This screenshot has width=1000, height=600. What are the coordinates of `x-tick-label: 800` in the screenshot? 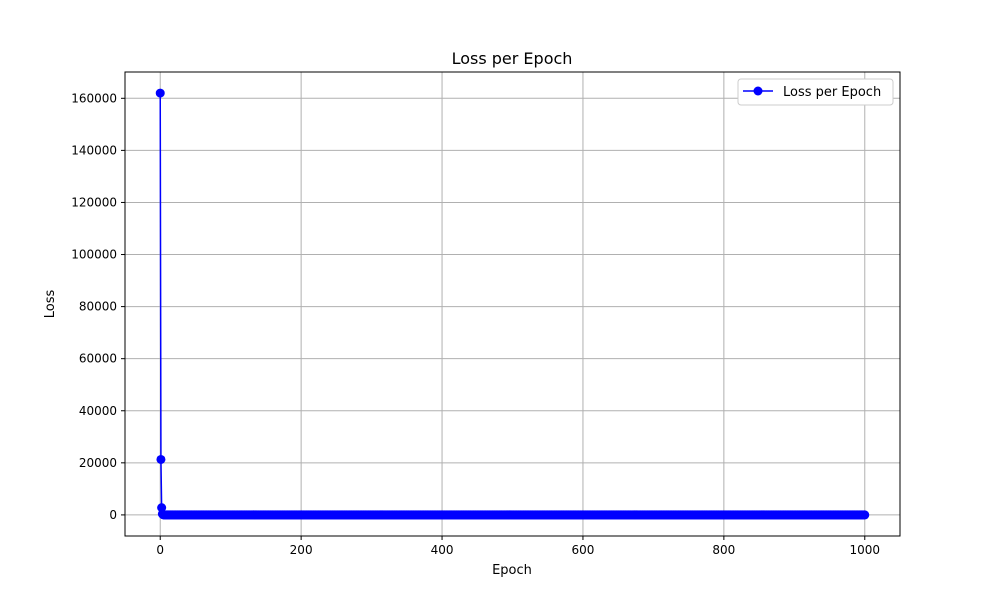 It's located at (723, 550).